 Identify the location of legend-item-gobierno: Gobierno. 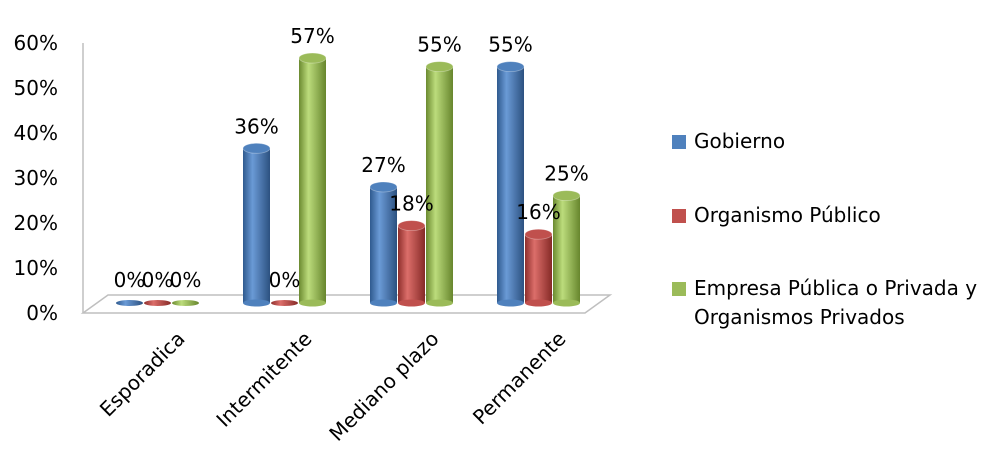
(836, 141).